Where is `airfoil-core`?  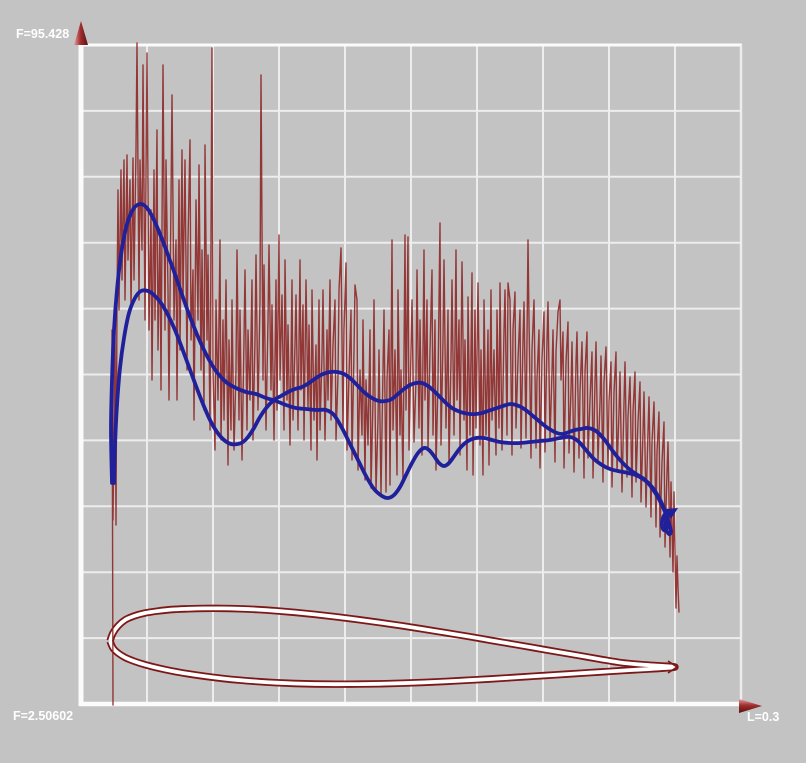 airfoil-core is located at coordinates (392, 646).